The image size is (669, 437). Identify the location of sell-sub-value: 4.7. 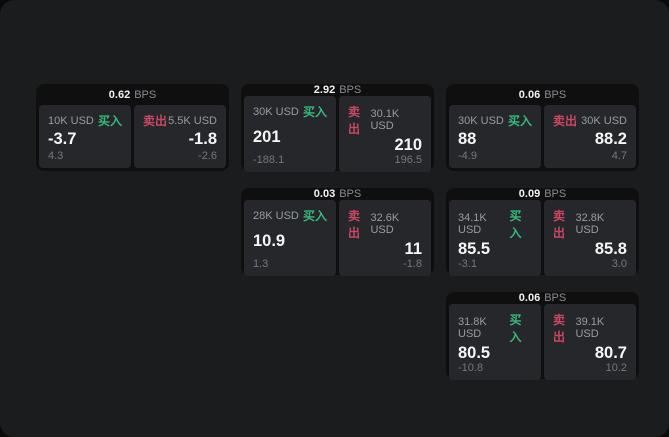
(619, 156).